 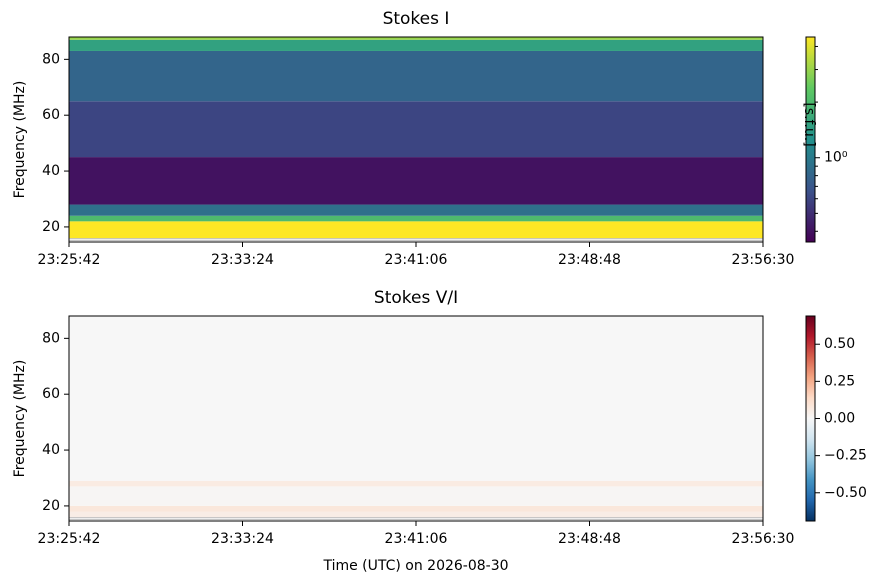 What do you see at coordinates (836, 158) in the screenshot?
I see `colorbar-tick-label: 10⁰` at bounding box center [836, 158].